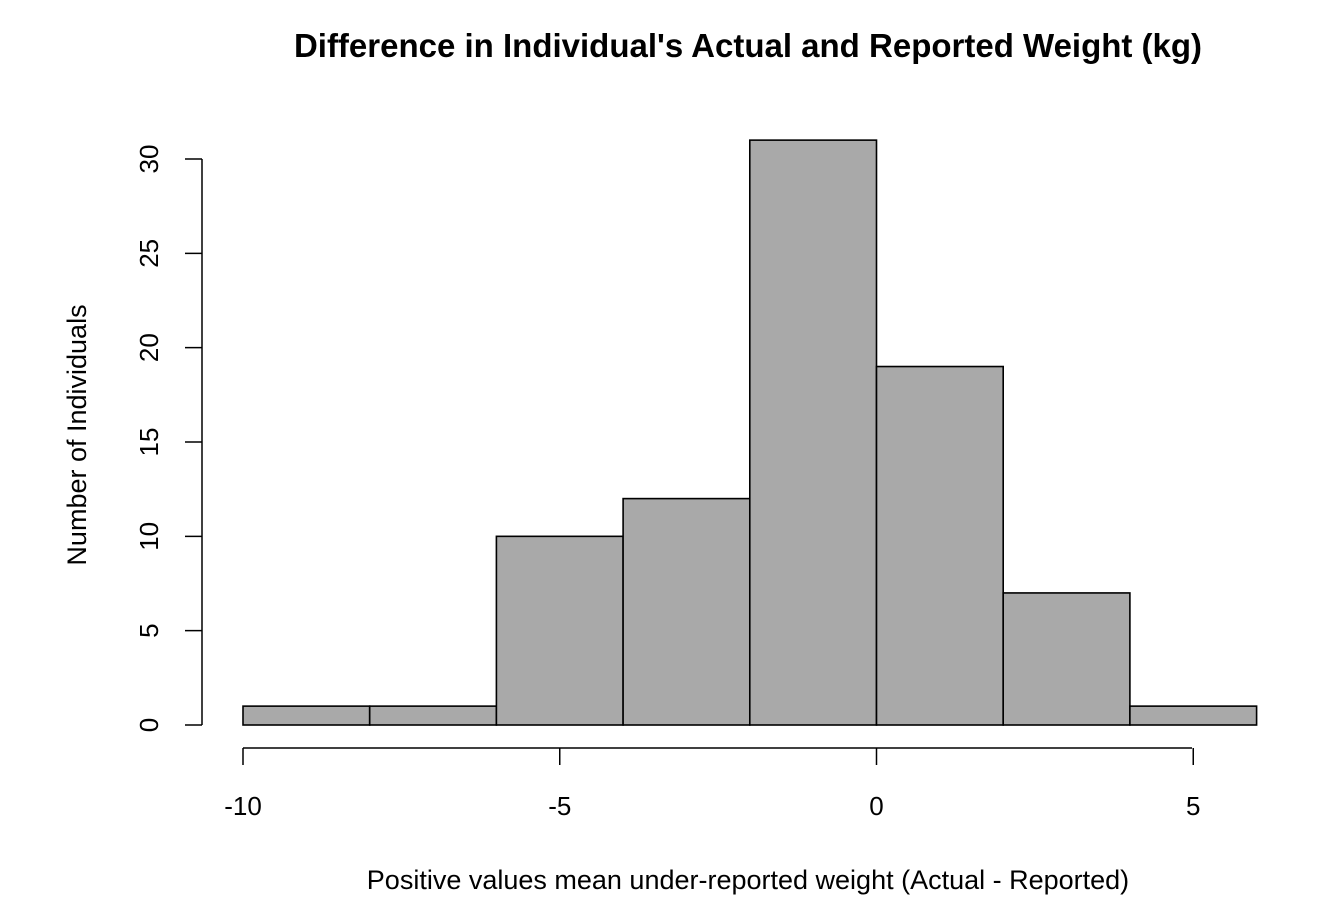  Describe the element at coordinates (876, 806) in the screenshot. I see `x-tick-label: 0` at that location.